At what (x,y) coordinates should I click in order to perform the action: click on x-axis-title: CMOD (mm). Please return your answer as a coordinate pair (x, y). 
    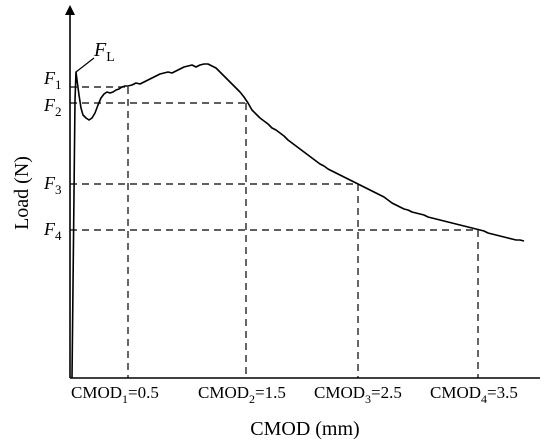
    Looking at the image, I should click on (304, 429).